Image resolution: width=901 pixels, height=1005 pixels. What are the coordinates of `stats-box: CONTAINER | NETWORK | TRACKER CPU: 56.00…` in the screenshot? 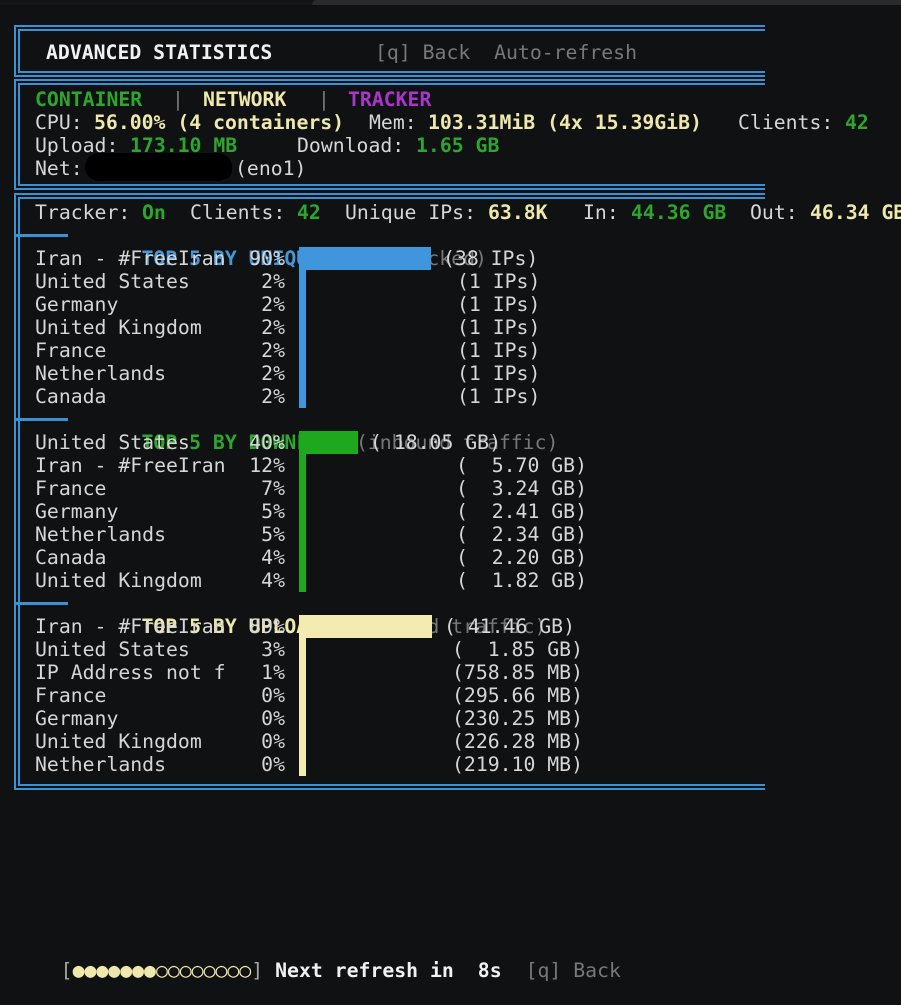 It's located at (441, 134).